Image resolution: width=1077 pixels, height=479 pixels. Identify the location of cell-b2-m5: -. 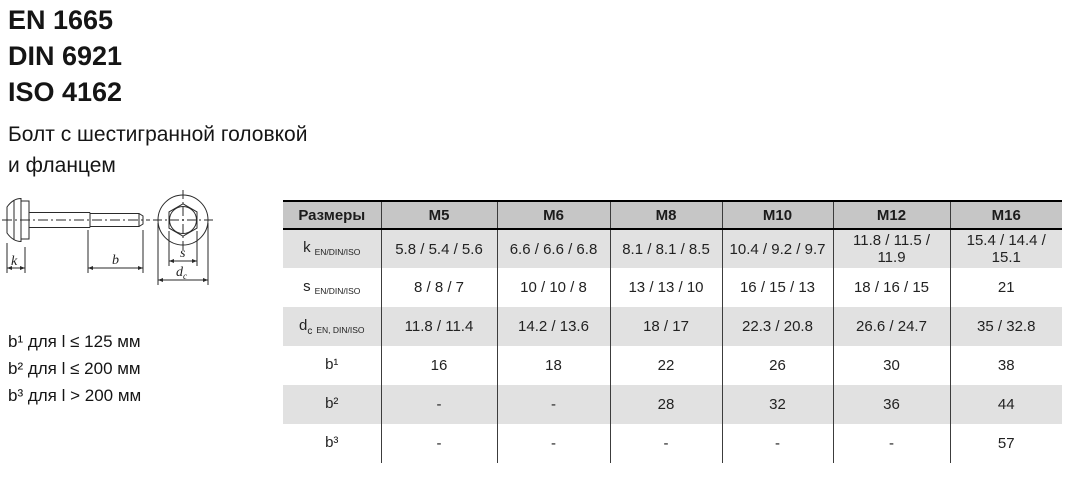
(438, 404).